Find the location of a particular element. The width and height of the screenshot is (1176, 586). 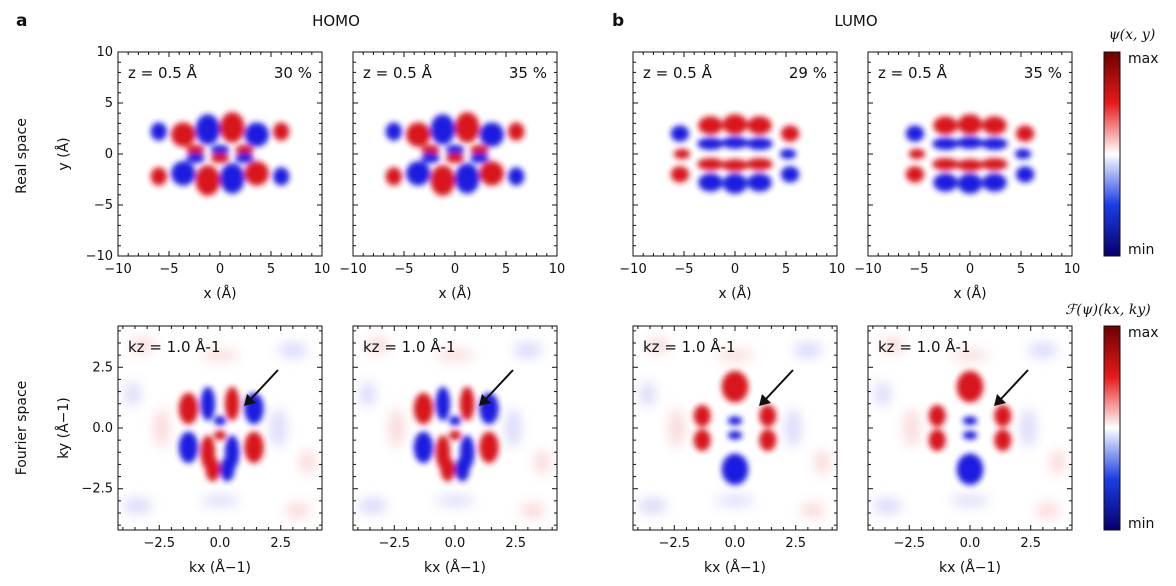

y-tick-label: 5 is located at coordinates (109, 103).